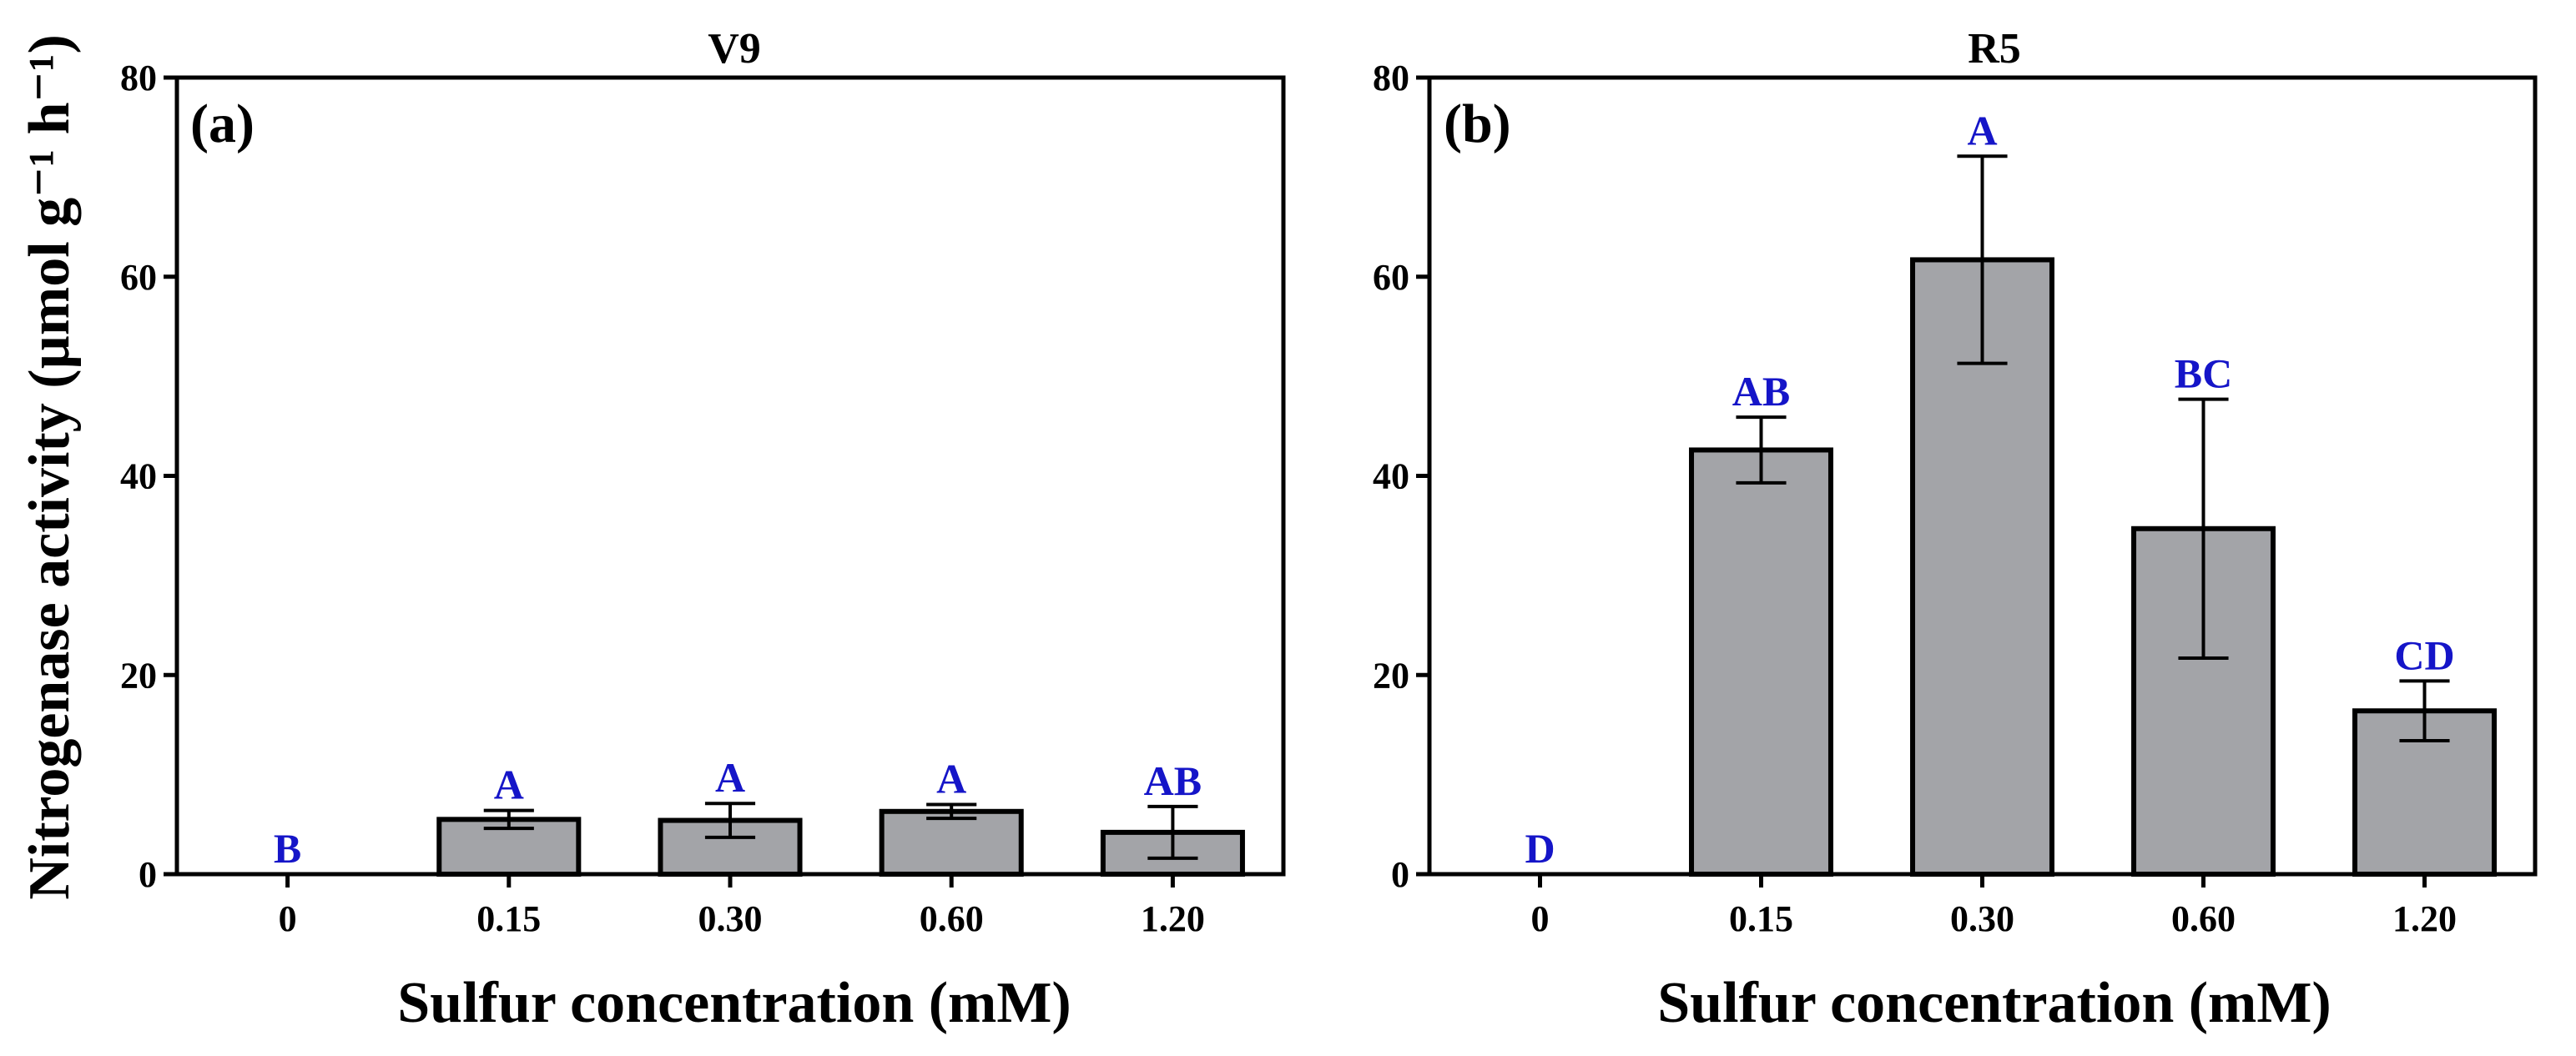 The width and height of the screenshot is (2576, 1056). Describe the element at coordinates (288, 918) in the screenshot. I see `panel-a-x-tick-label: 0` at that location.